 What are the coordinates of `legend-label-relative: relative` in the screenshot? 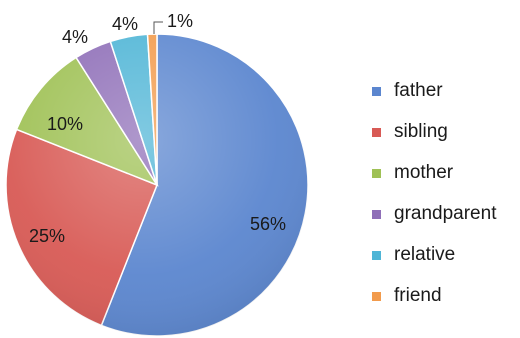 It's located at (425, 254).